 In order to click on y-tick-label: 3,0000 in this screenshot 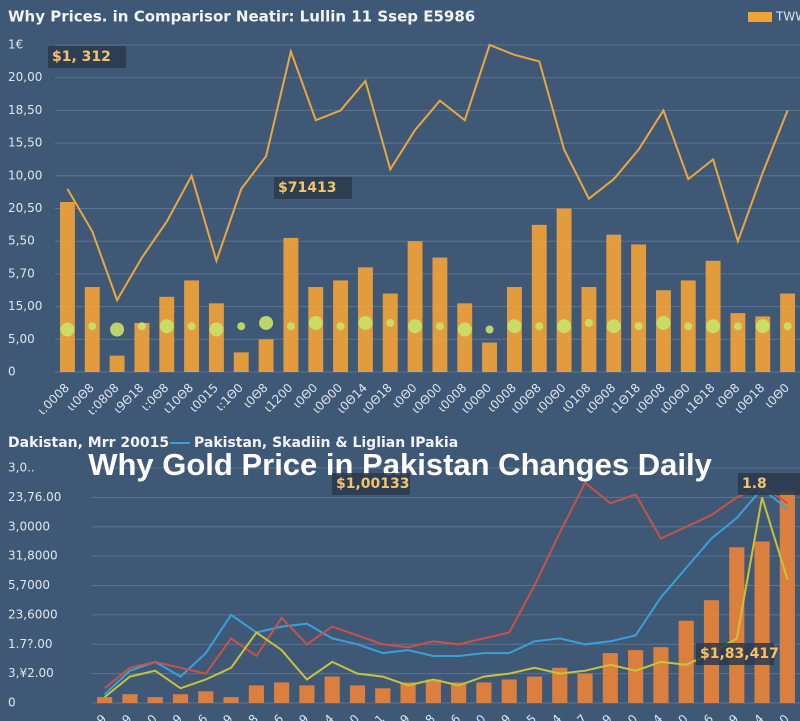, I will do `click(29, 526)`.